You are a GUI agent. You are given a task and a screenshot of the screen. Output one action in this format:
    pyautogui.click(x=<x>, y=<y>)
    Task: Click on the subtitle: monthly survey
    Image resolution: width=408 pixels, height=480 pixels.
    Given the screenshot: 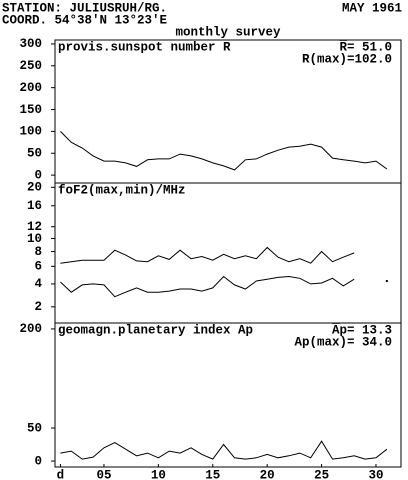 What is the action you would take?
    pyautogui.click(x=228, y=32)
    